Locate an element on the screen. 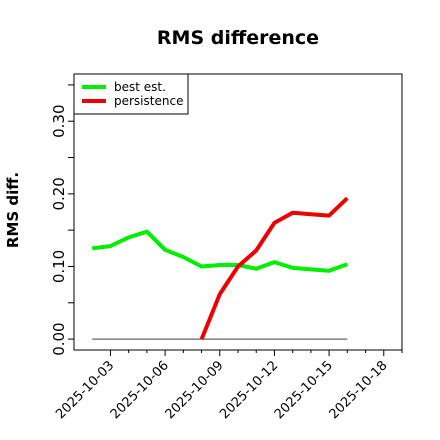  legend-box is located at coordinates (131, 94).